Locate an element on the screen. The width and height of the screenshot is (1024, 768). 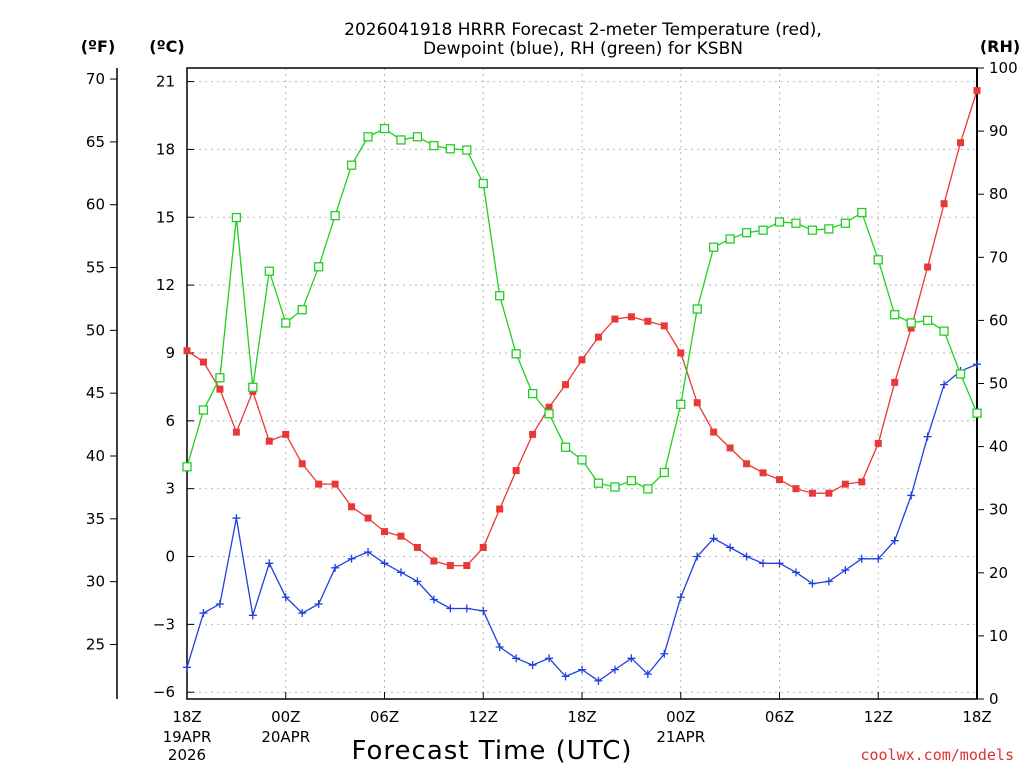
rh-tick-label: 30 is located at coordinates (998, 510).